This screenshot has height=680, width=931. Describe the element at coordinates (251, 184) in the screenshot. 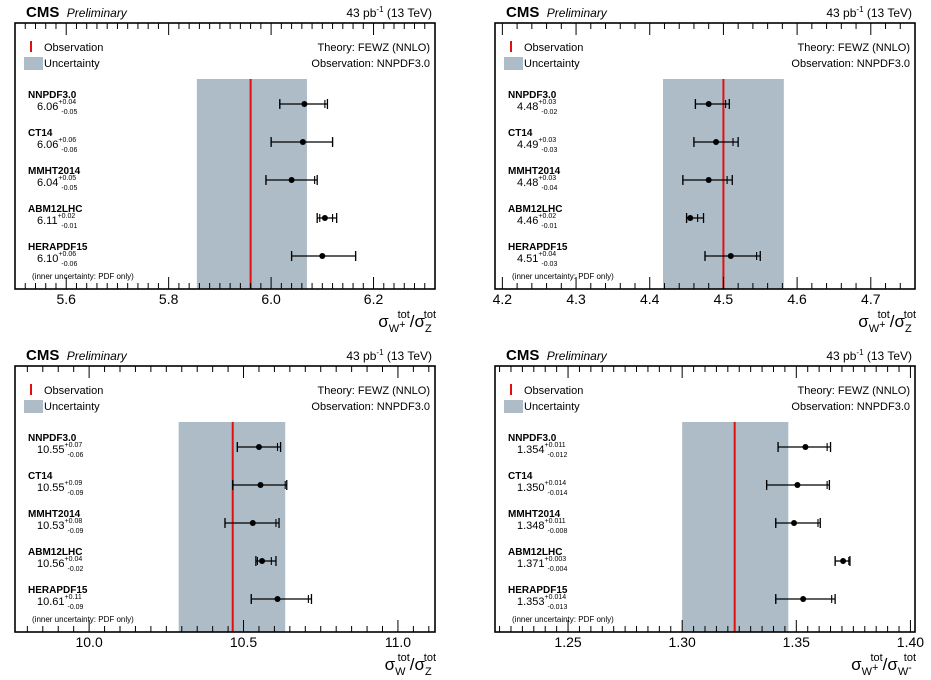

I see `uncertainty-band` at that location.